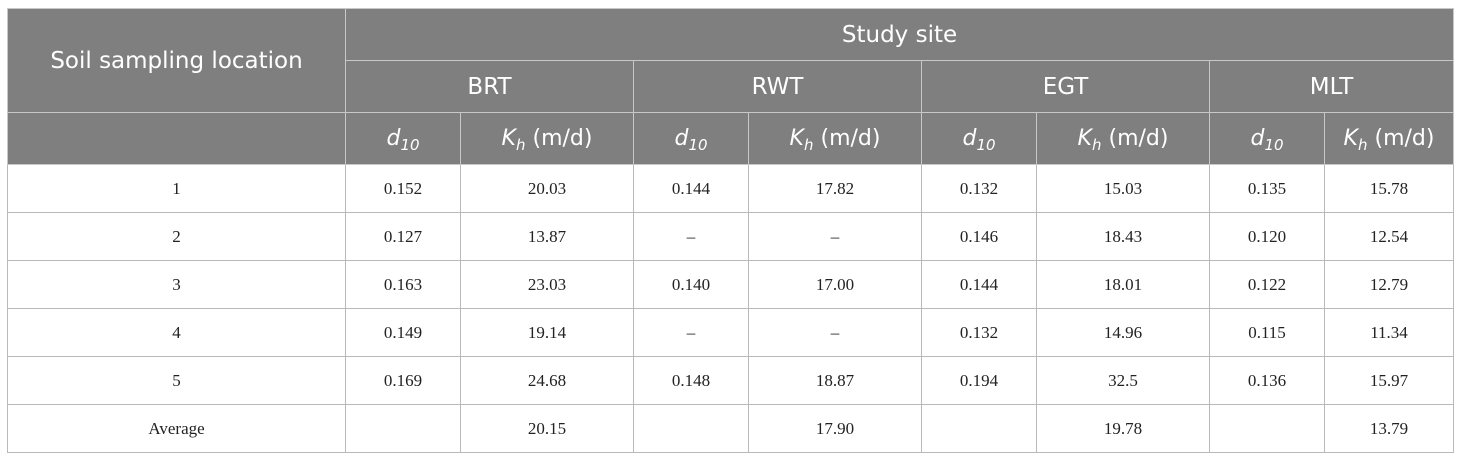 The width and height of the screenshot is (1460, 461). What do you see at coordinates (1389, 380) in the screenshot?
I see `table-cell: 15.97` at bounding box center [1389, 380].